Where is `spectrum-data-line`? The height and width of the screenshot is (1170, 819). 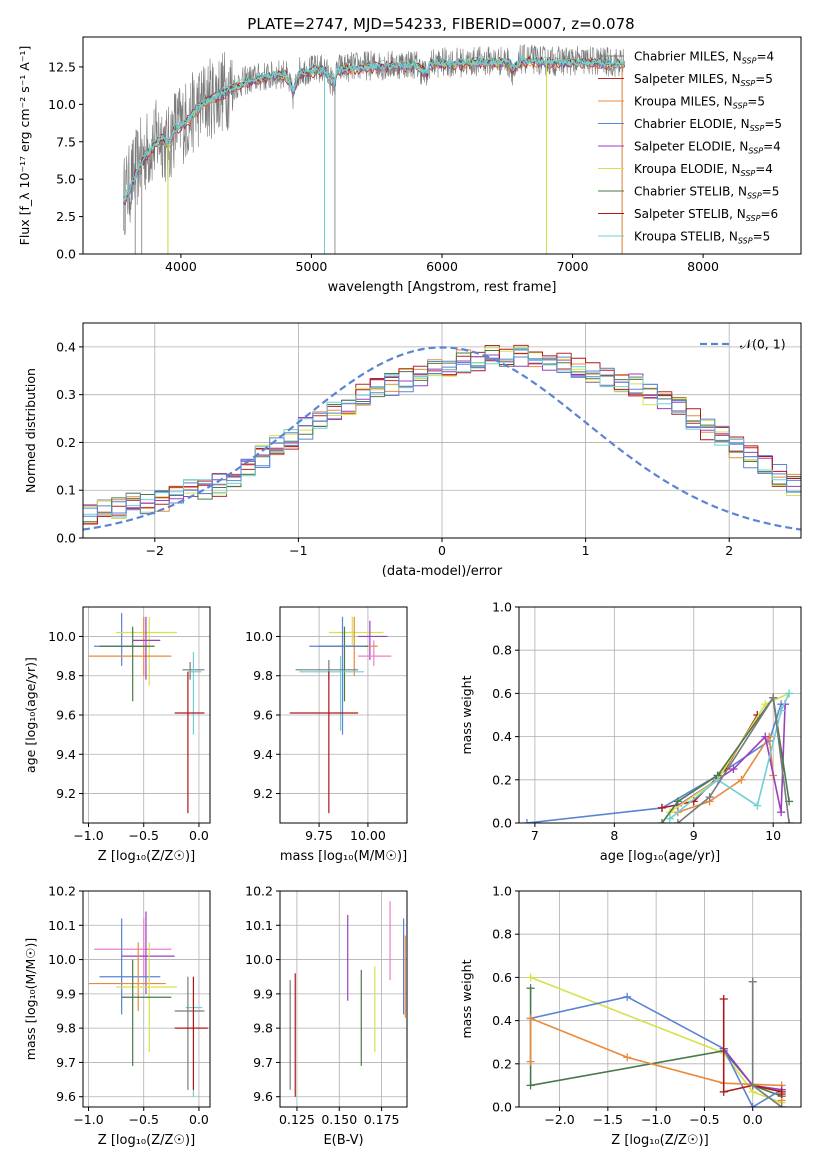 spectrum-data-line is located at coordinates (374, 140).